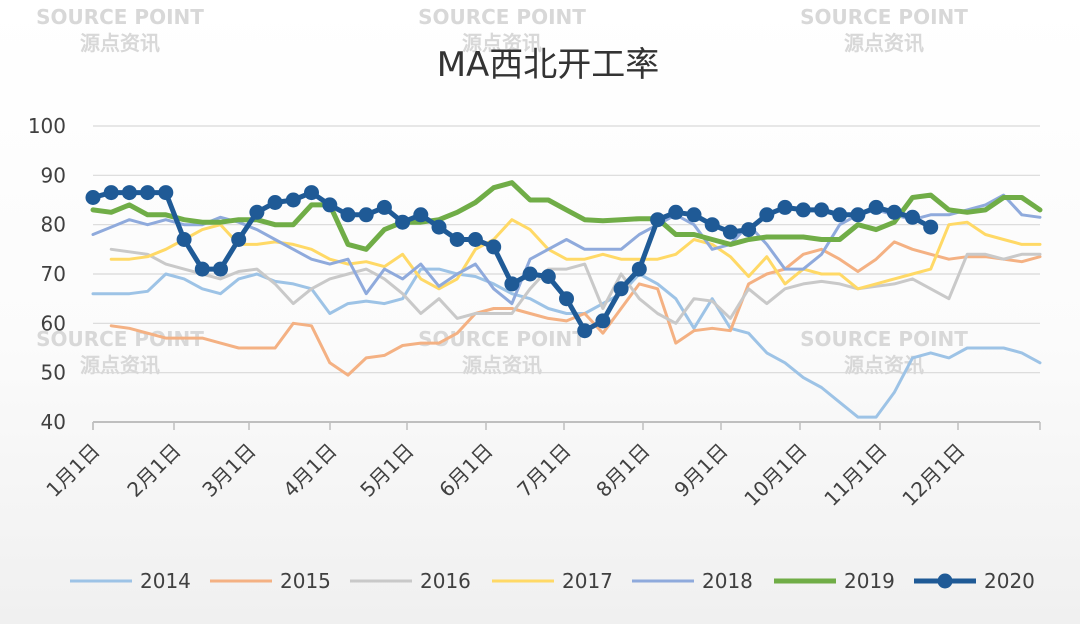 The height and width of the screenshot is (624, 1080). Describe the element at coordinates (445, 581) in the screenshot. I see `legend-label: 2016` at that location.